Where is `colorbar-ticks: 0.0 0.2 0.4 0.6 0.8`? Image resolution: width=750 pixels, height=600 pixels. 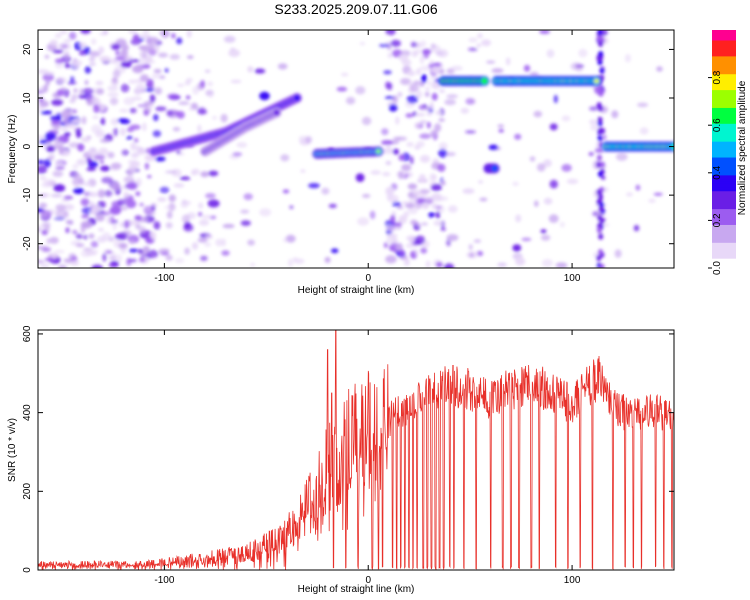
colorbar-ticks: 0.0 0.2 0.4 0.6 0.8 is located at coordinates (715, 172).